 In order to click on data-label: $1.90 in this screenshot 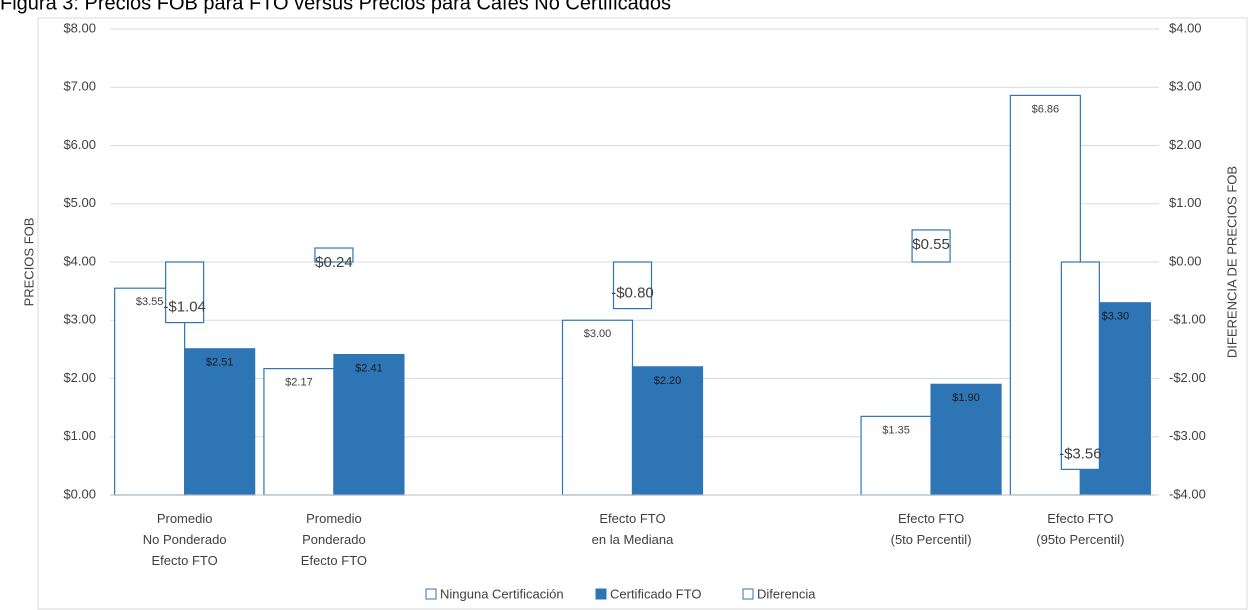, I will do `click(966, 398)`.